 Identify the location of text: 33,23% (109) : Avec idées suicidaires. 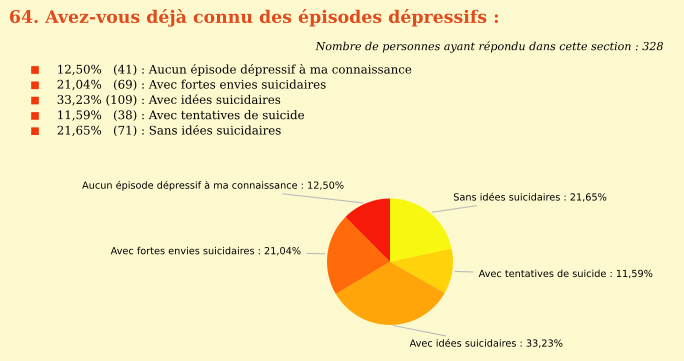
(169, 100).